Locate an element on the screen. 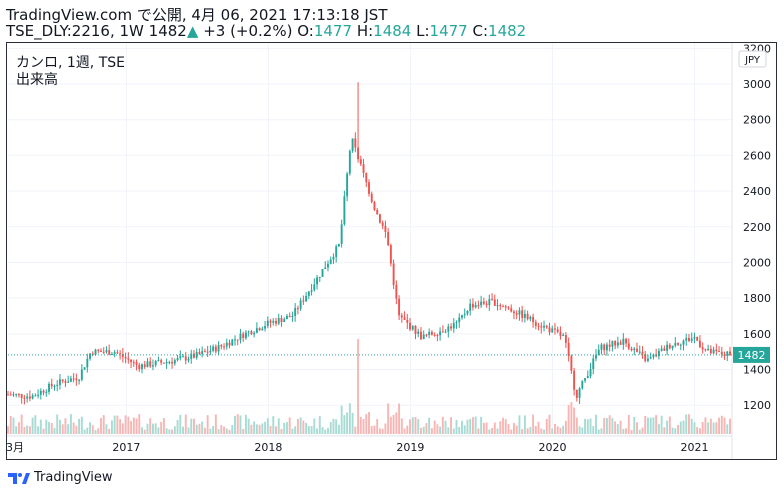 Image resolution: width=784 pixels, height=499 pixels. footer-brand: TradingView is located at coordinates (73, 477).